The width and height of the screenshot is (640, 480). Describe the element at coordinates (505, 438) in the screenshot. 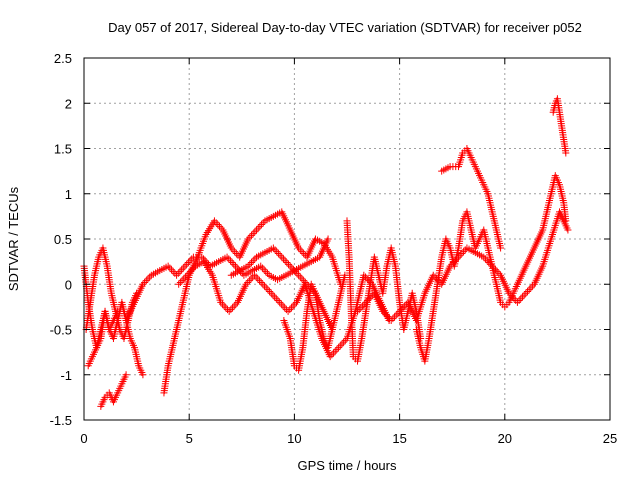

I see `x-tick-label: 20` at that location.